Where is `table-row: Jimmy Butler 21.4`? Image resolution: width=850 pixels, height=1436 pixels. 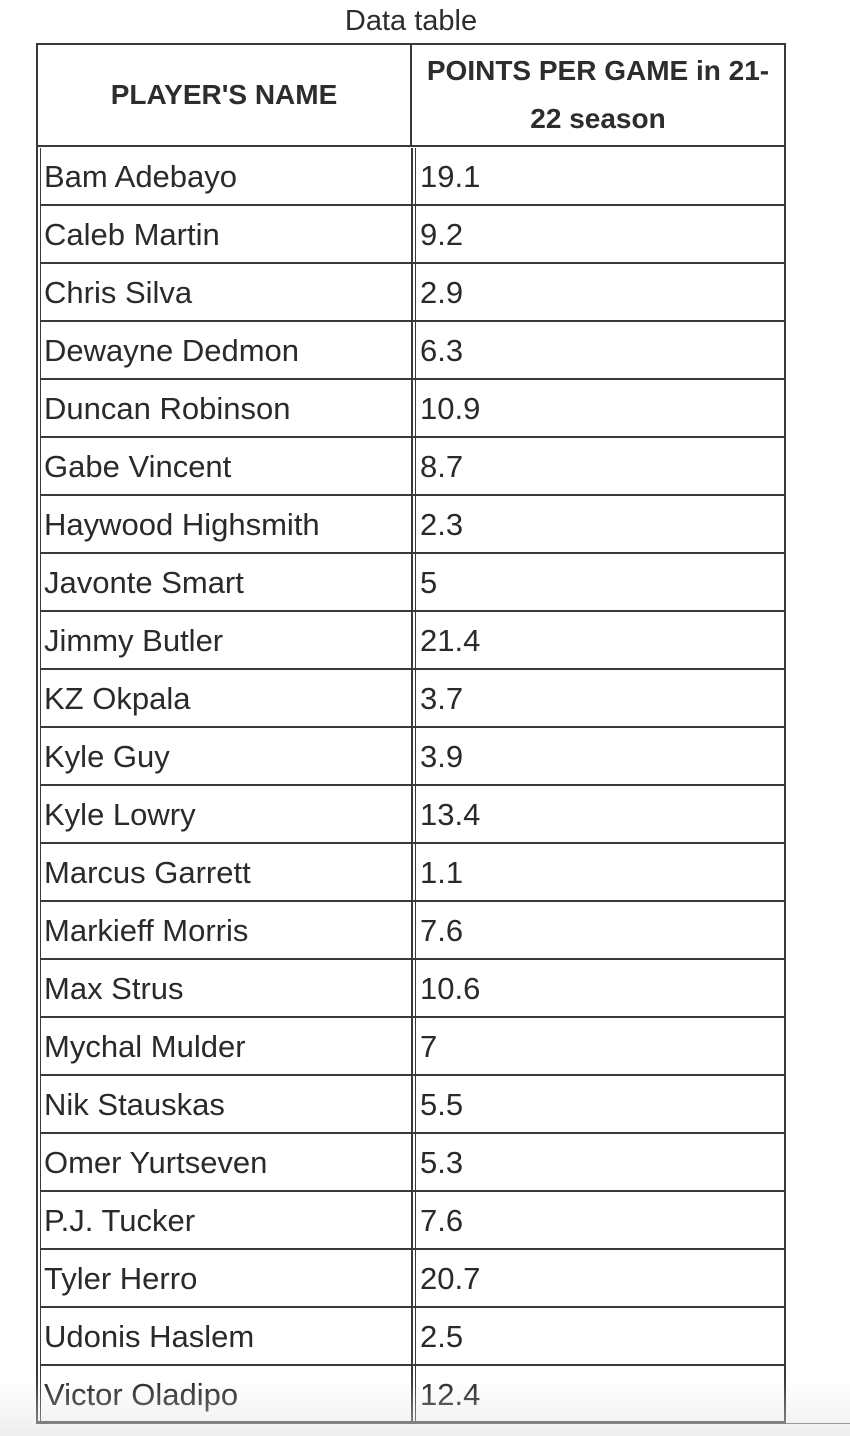 table-row: Jimmy Butler 21.4 is located at coordinates (412, 641).